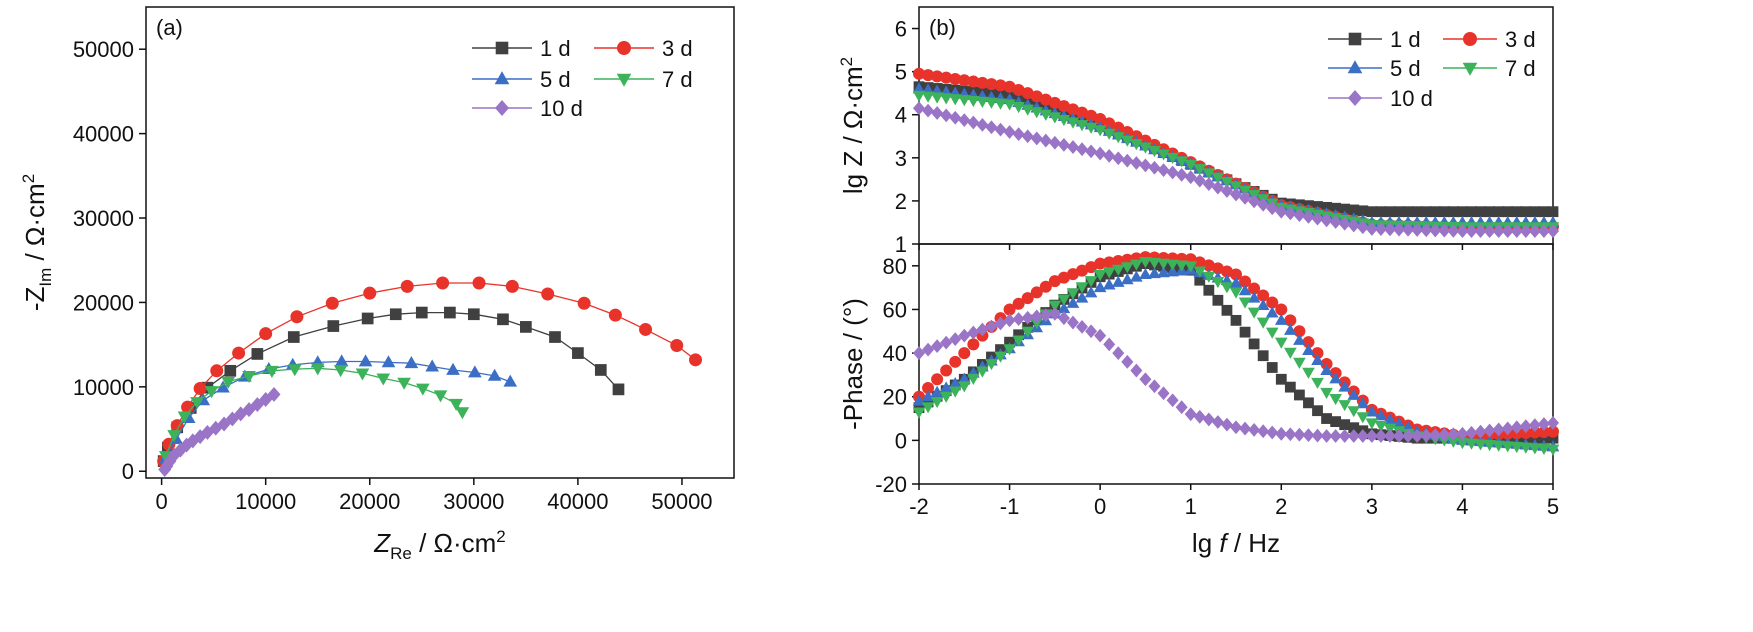 The width and height of the screenshot is (1753, 632). What do you see at coordinates (37, 242) in the screenshot?
I see `y-axis-title-a: -ZIm / Ω·cm2` at bounding box center [37, 242].